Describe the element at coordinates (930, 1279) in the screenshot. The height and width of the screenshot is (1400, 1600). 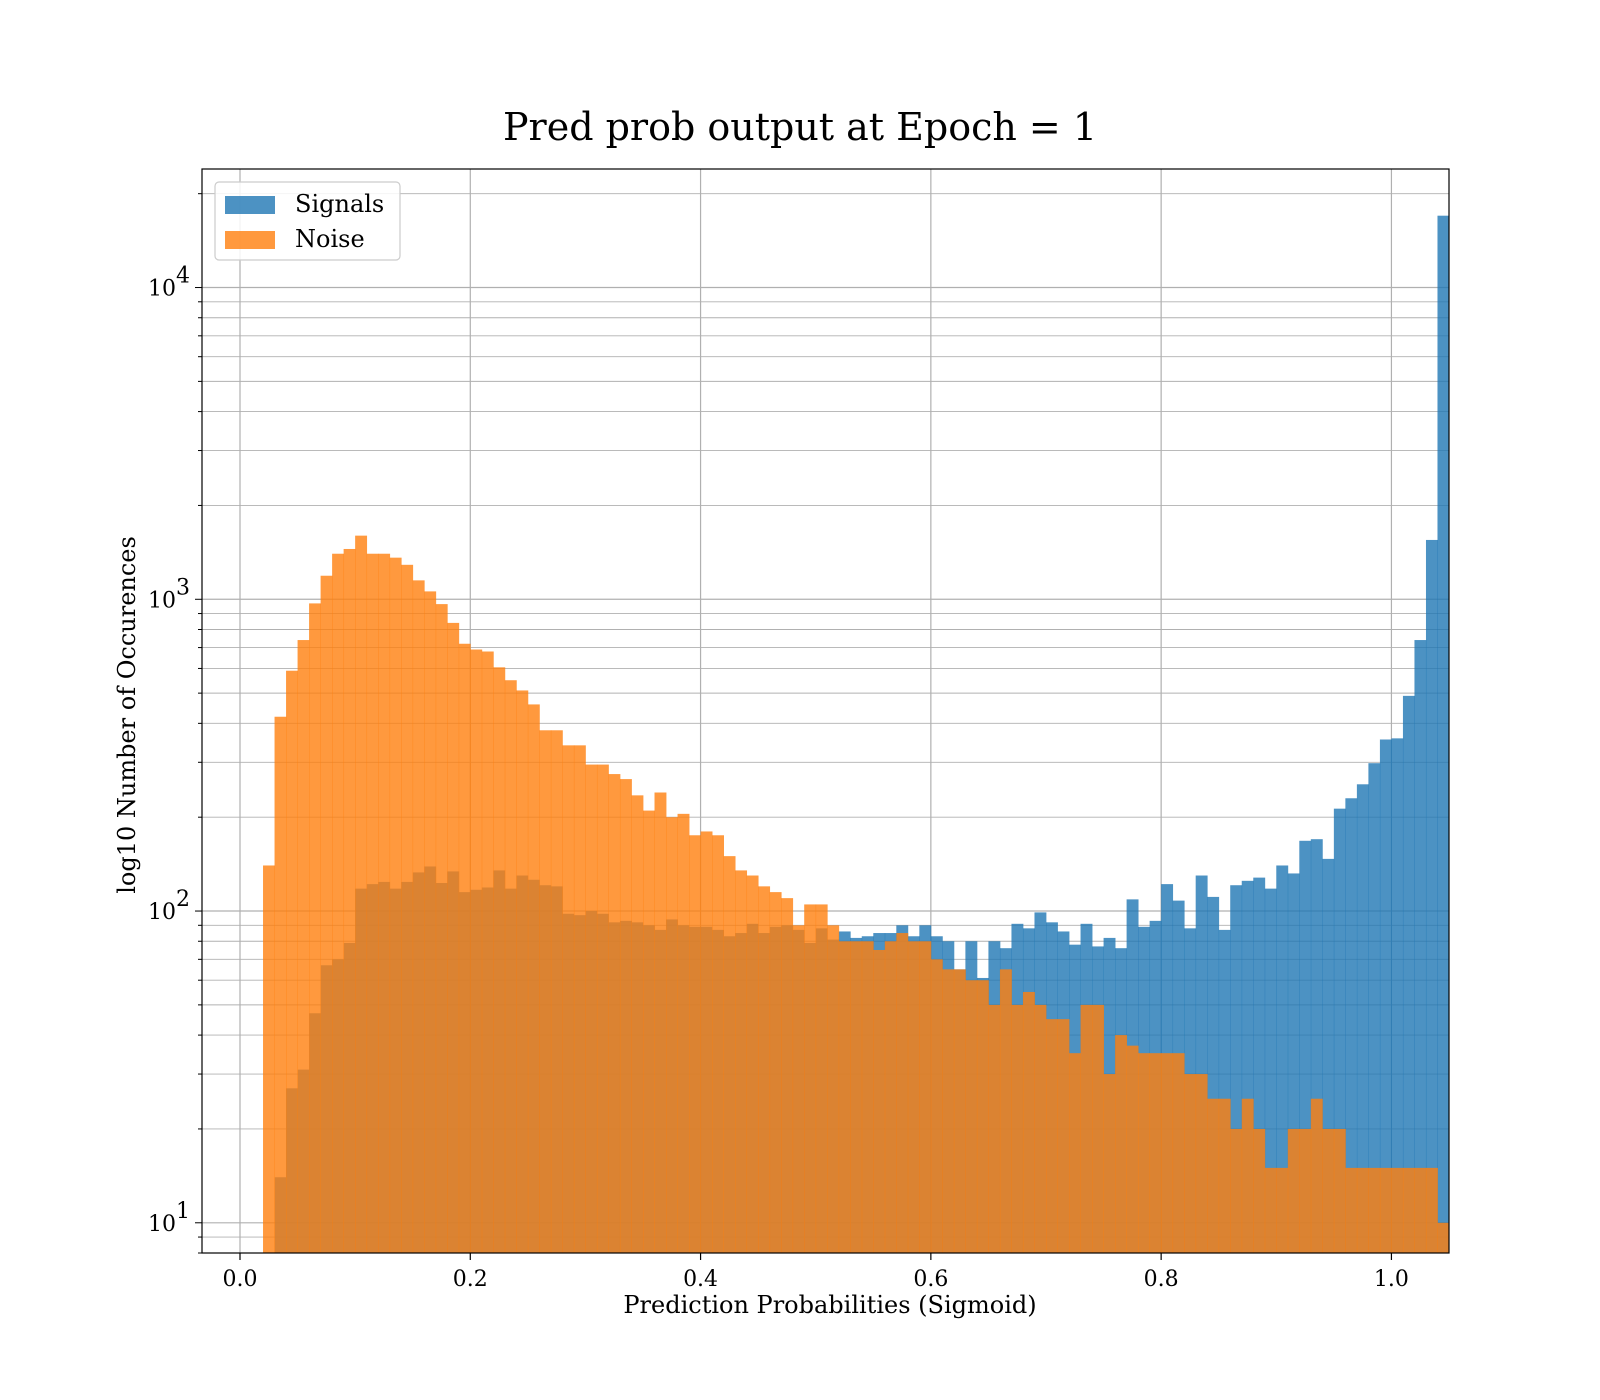
I see `x-tick-label: 0.6` at that location.